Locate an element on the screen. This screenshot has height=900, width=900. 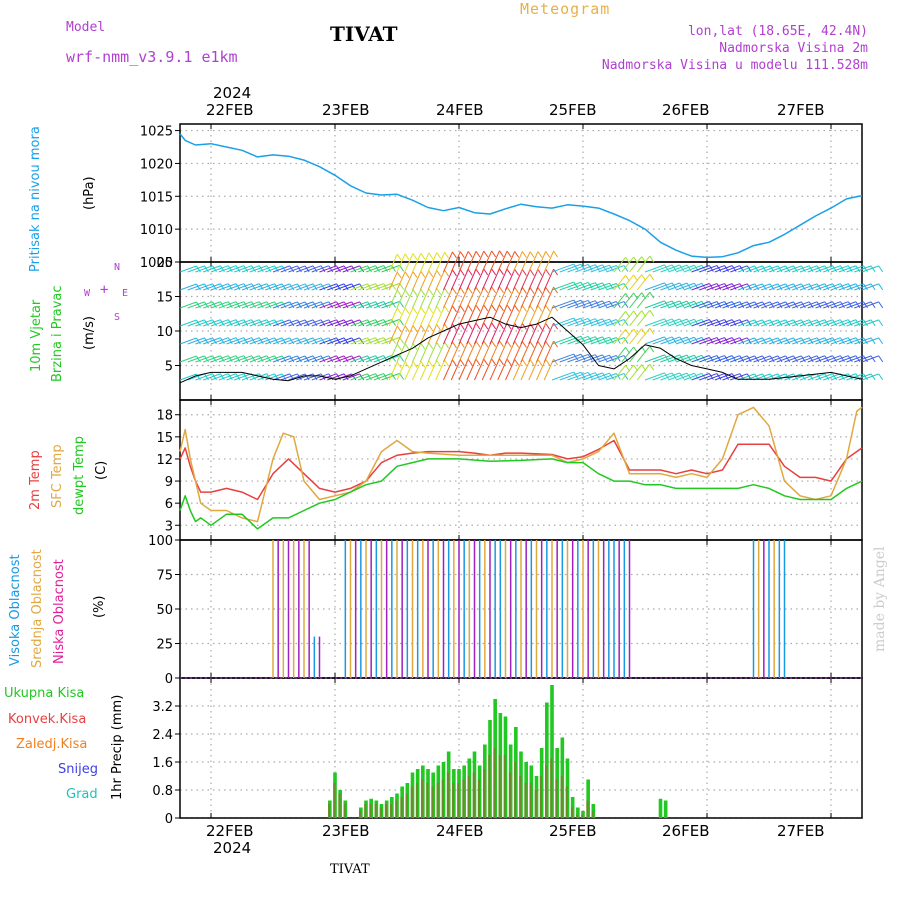
date-top-4: 26FEB is located at coordinates (686, 110).